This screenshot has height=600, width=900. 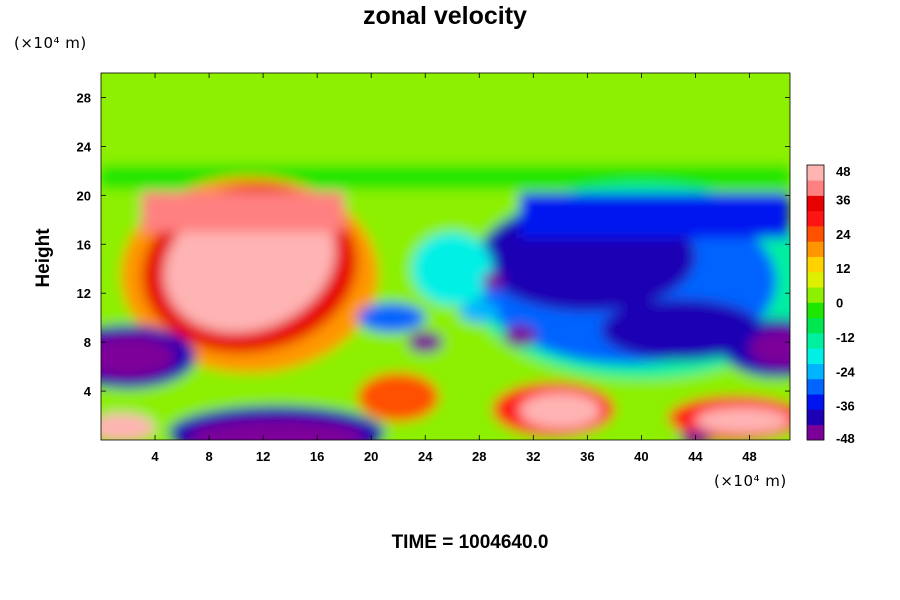 What do you see at coordinates (398, 397) in the screenshot?
I see `small-warm-patch` at bounding box center [398, 397].